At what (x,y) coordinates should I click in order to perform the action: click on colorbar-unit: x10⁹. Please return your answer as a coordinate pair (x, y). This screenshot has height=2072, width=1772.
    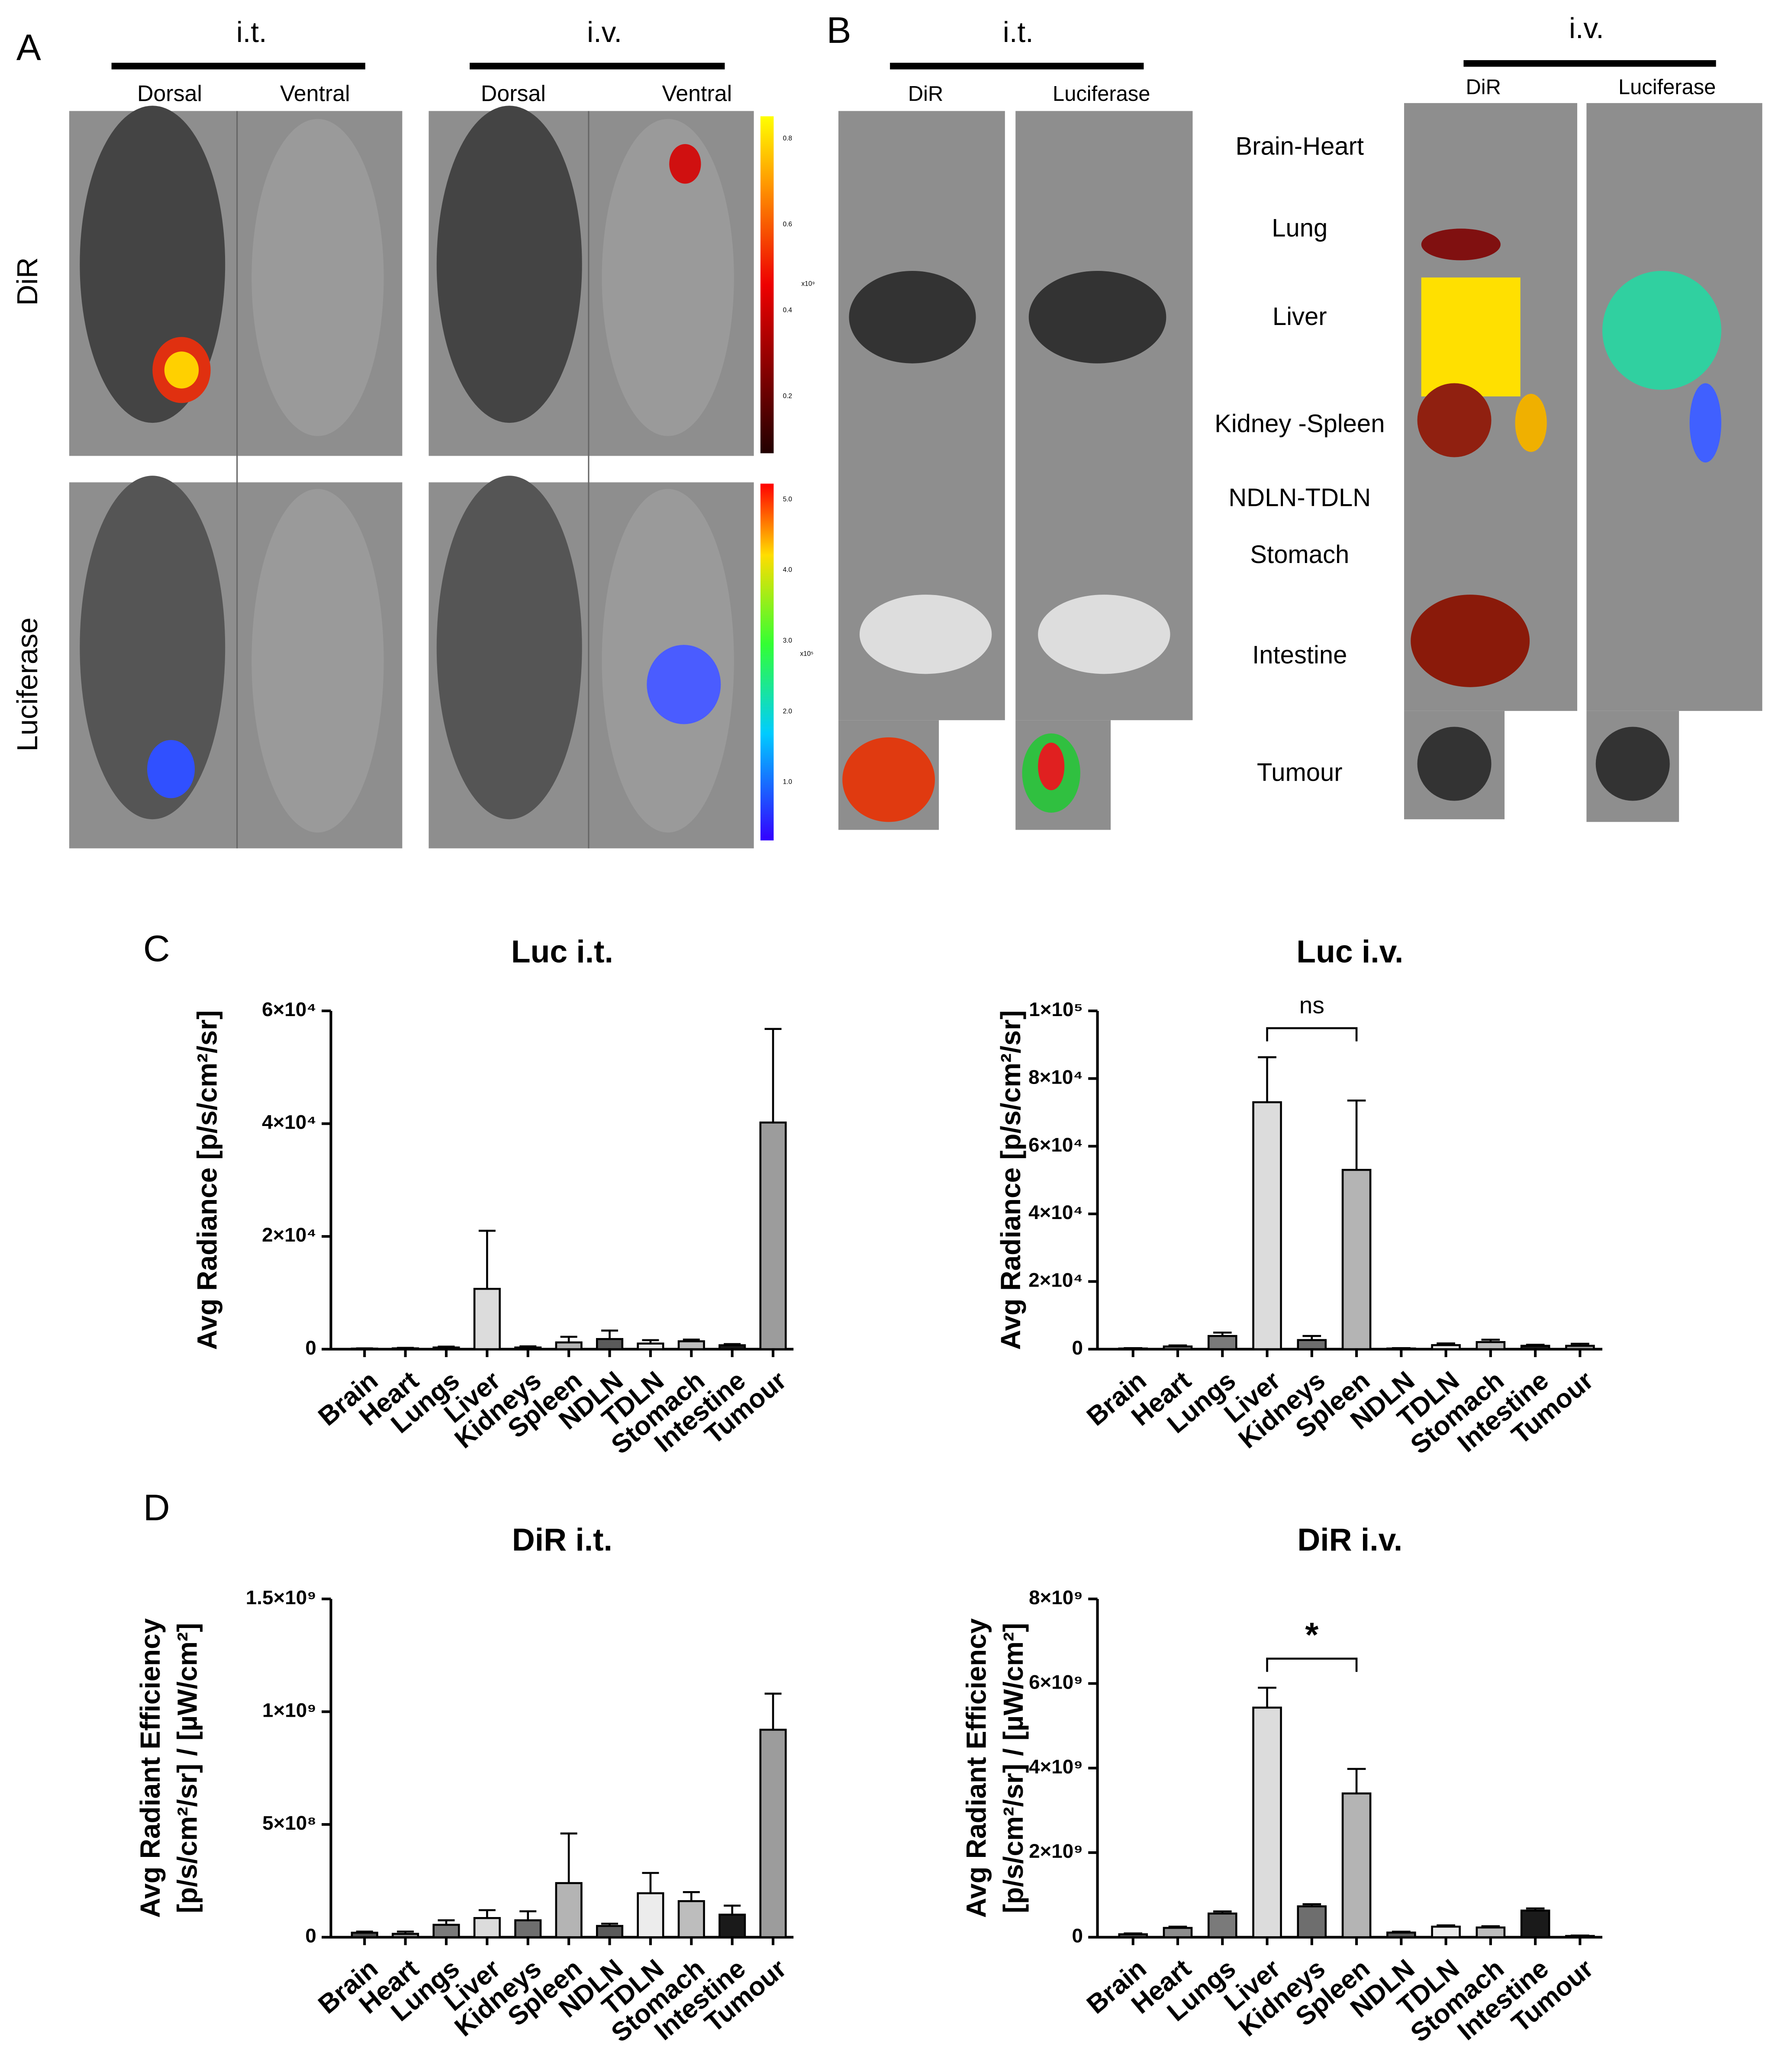
    Looking at the image, I should click on (808, 284).